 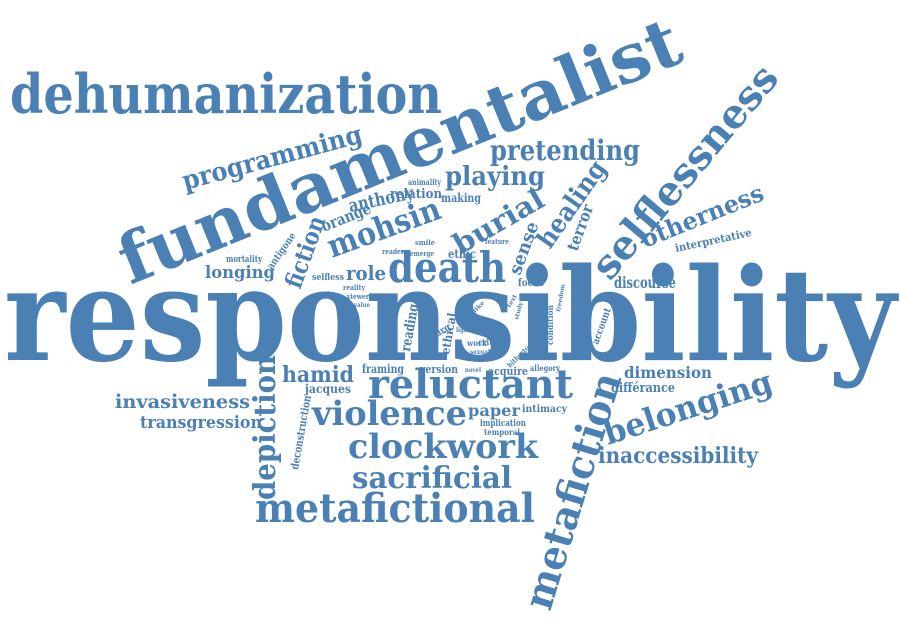 What do you see at coordinates (503, 424) in the screenshot?
I see `word-implication: implication` at bounding box center [503, 424].